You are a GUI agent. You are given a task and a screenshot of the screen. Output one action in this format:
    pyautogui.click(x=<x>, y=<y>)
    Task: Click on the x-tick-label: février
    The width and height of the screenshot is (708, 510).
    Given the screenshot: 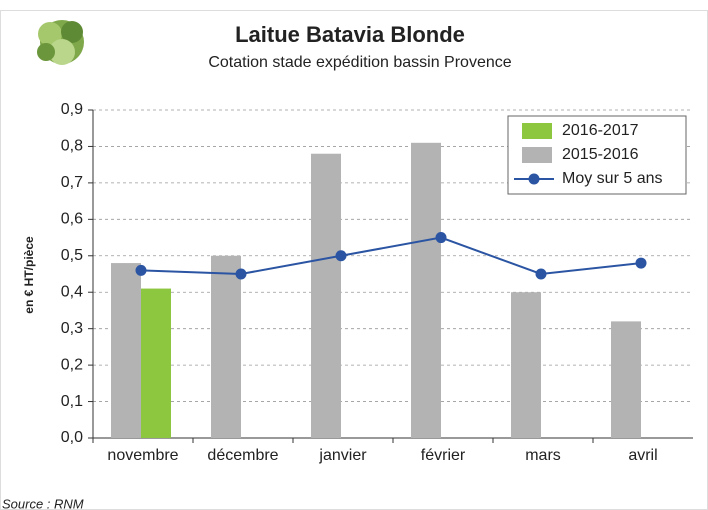 What is the action you would take?
    pyautogui.click(x=443, y=455)
    